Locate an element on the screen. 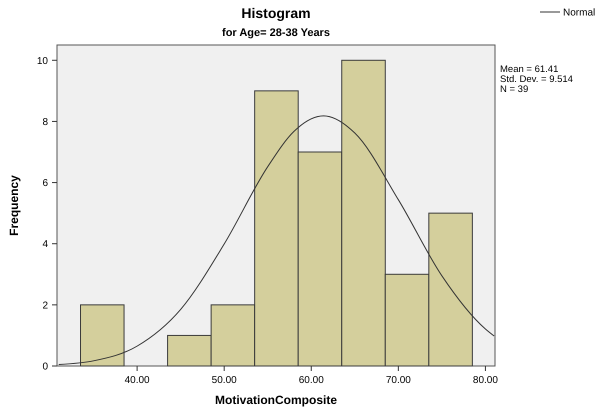 The image size is (607, 410). x-tick-label: 60.00 is located at coordinates (311, 380).